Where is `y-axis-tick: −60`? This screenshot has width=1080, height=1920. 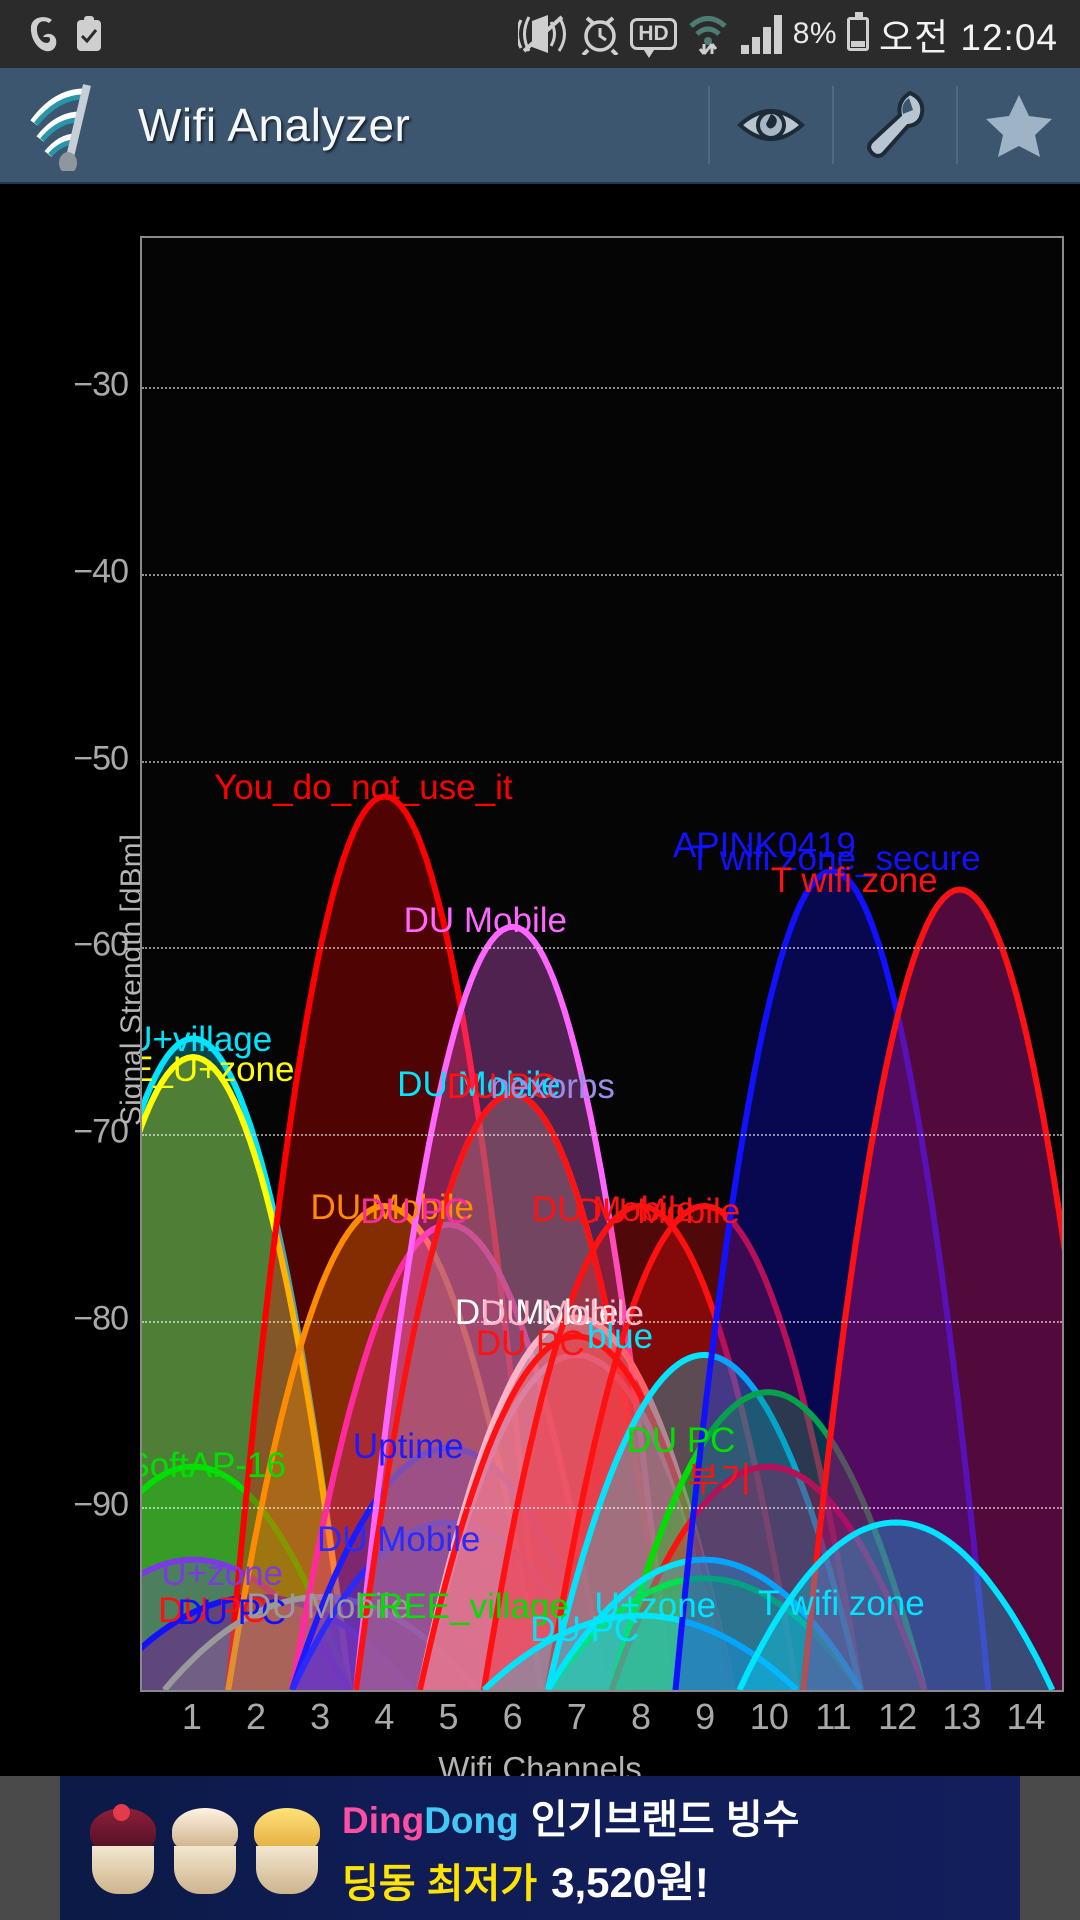 y-axis-tick: −60 is located at coordinates (101, 944).